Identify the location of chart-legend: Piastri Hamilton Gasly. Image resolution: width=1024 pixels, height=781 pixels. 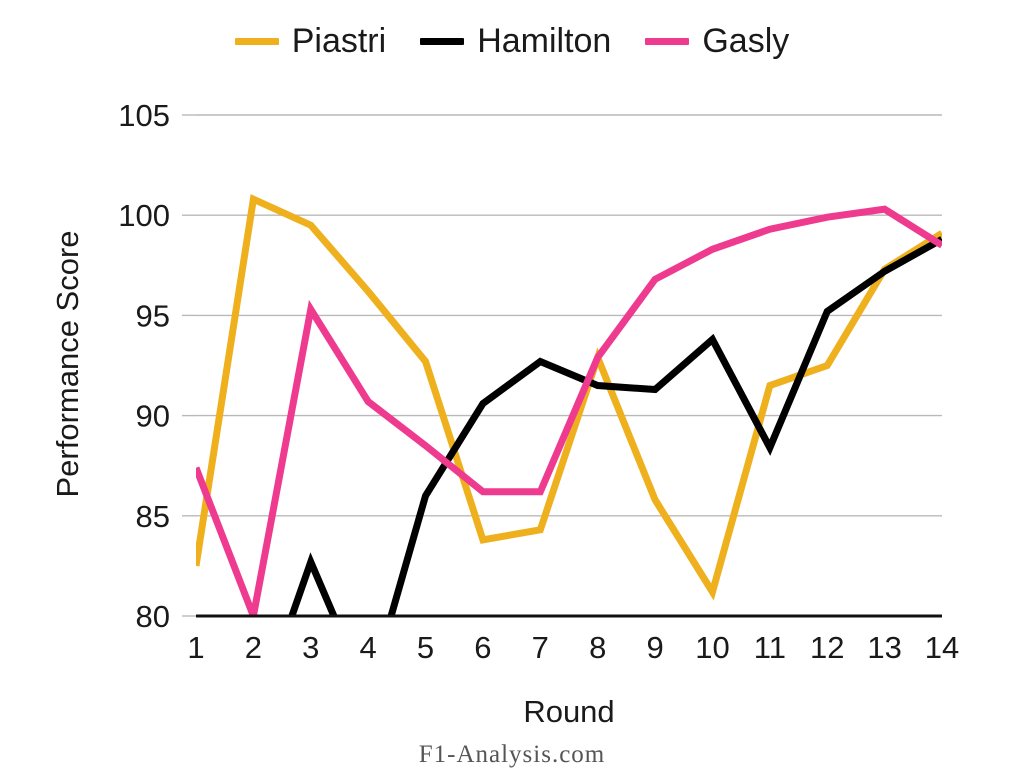
(512, 41).